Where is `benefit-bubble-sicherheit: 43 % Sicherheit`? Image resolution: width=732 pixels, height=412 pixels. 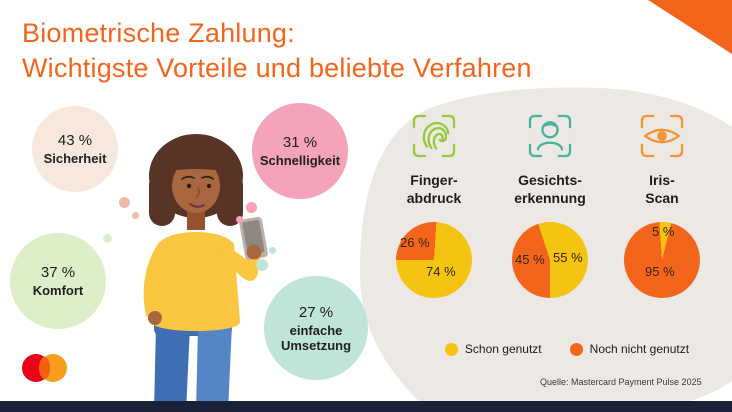
benefit-bubble-sicherheit: 43 % Sicherheit is located at coordinates (75, 149).